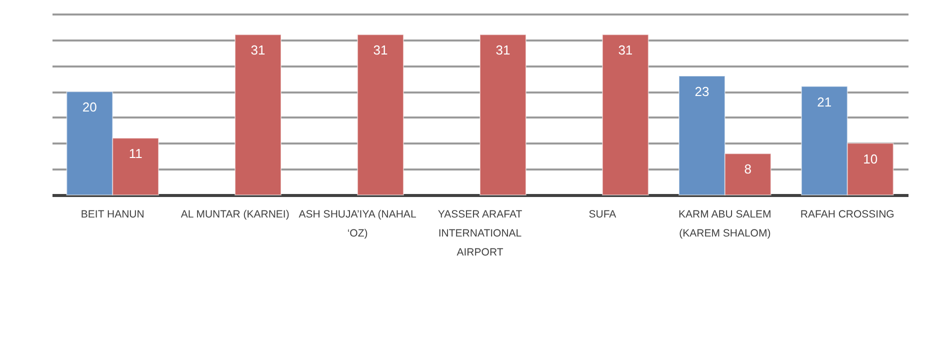 This screenshot has height=347, width=937. I want to click on data-label: 10, so click(870, 158).